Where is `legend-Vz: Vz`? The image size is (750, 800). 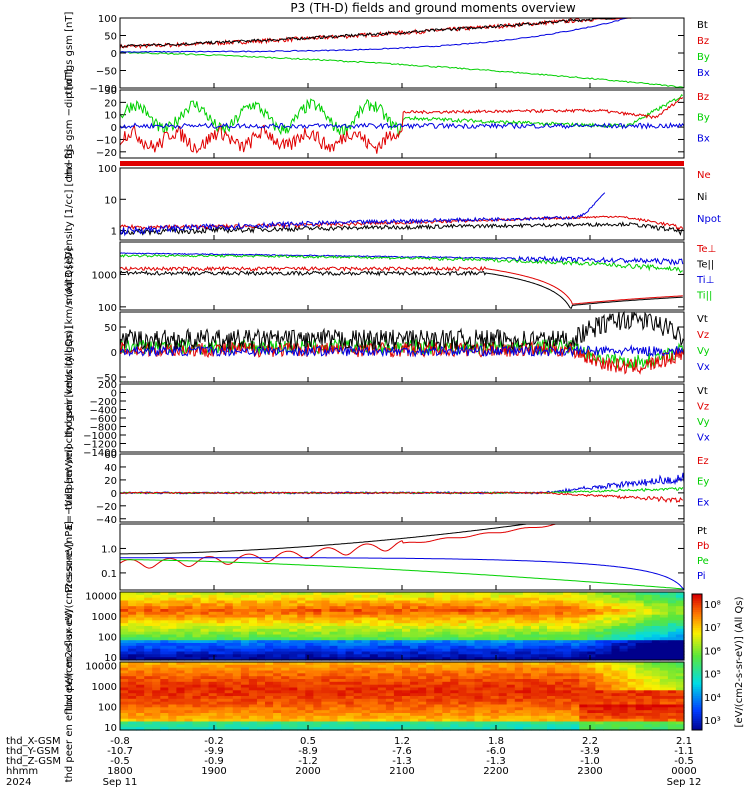 legend-Vz: Vz is located at coordinates (703, 335).